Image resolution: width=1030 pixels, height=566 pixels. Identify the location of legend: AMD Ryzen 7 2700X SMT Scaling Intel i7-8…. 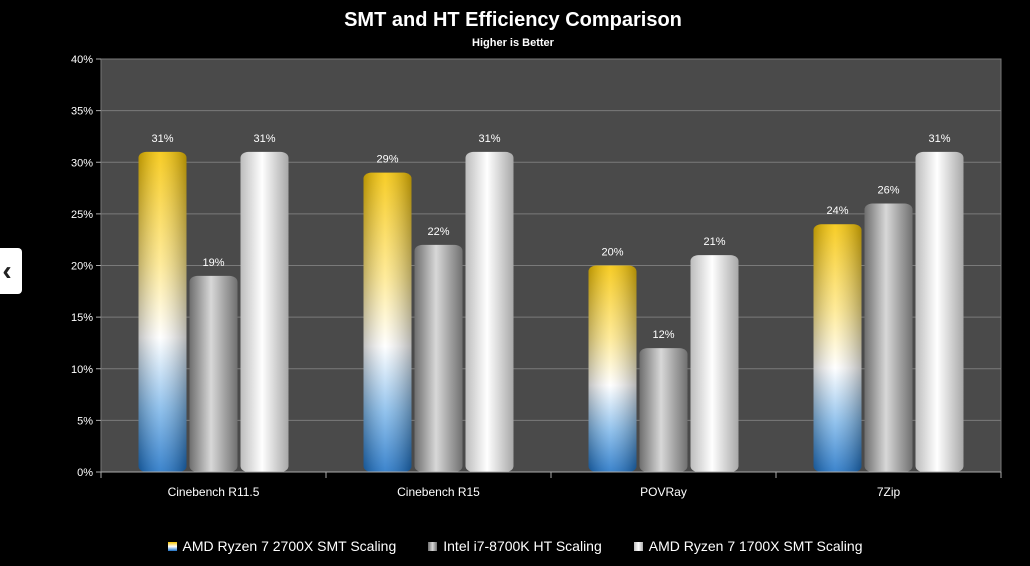
(515, 546).